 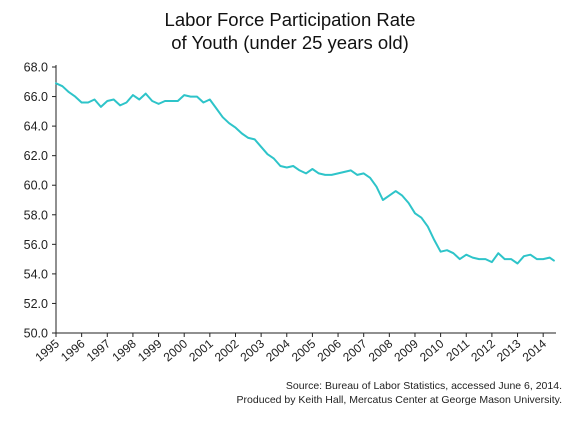 What do you see at coordinates (176, 350) in the screenshot?
I see `x-tick-label: 2000` at bounding box center [176, 350].